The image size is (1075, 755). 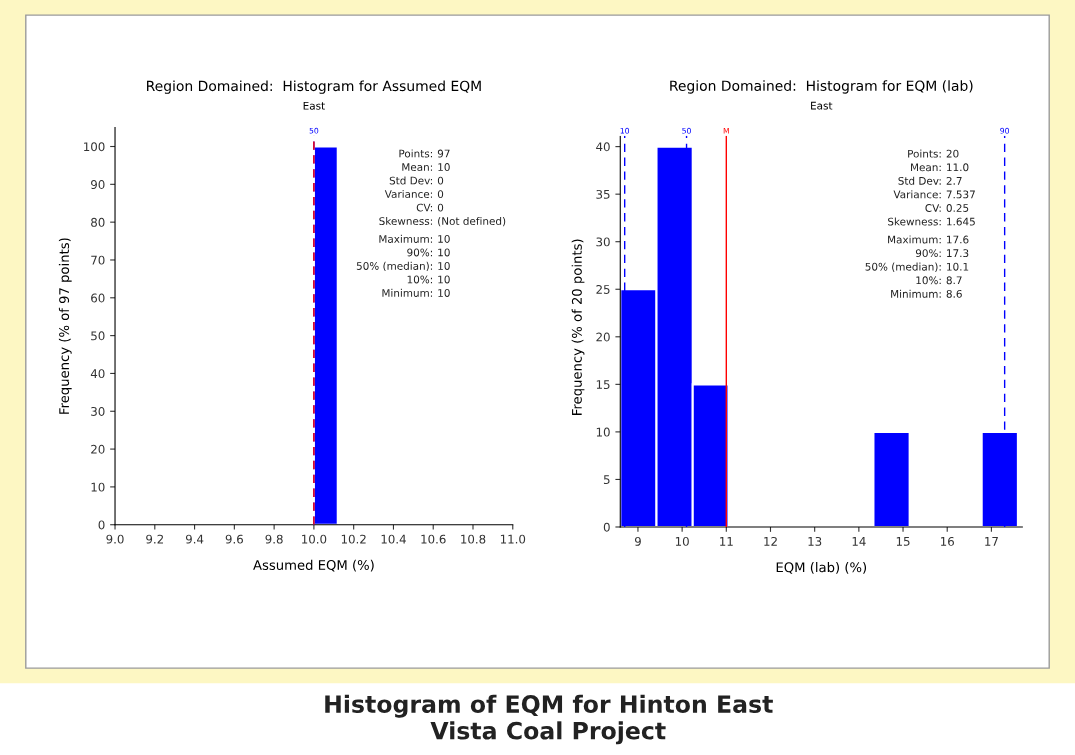 What do you see at coordinates (770, 541) in the screenshot?
I see `x-tick-label: 12` at bounding box center [770, 541].